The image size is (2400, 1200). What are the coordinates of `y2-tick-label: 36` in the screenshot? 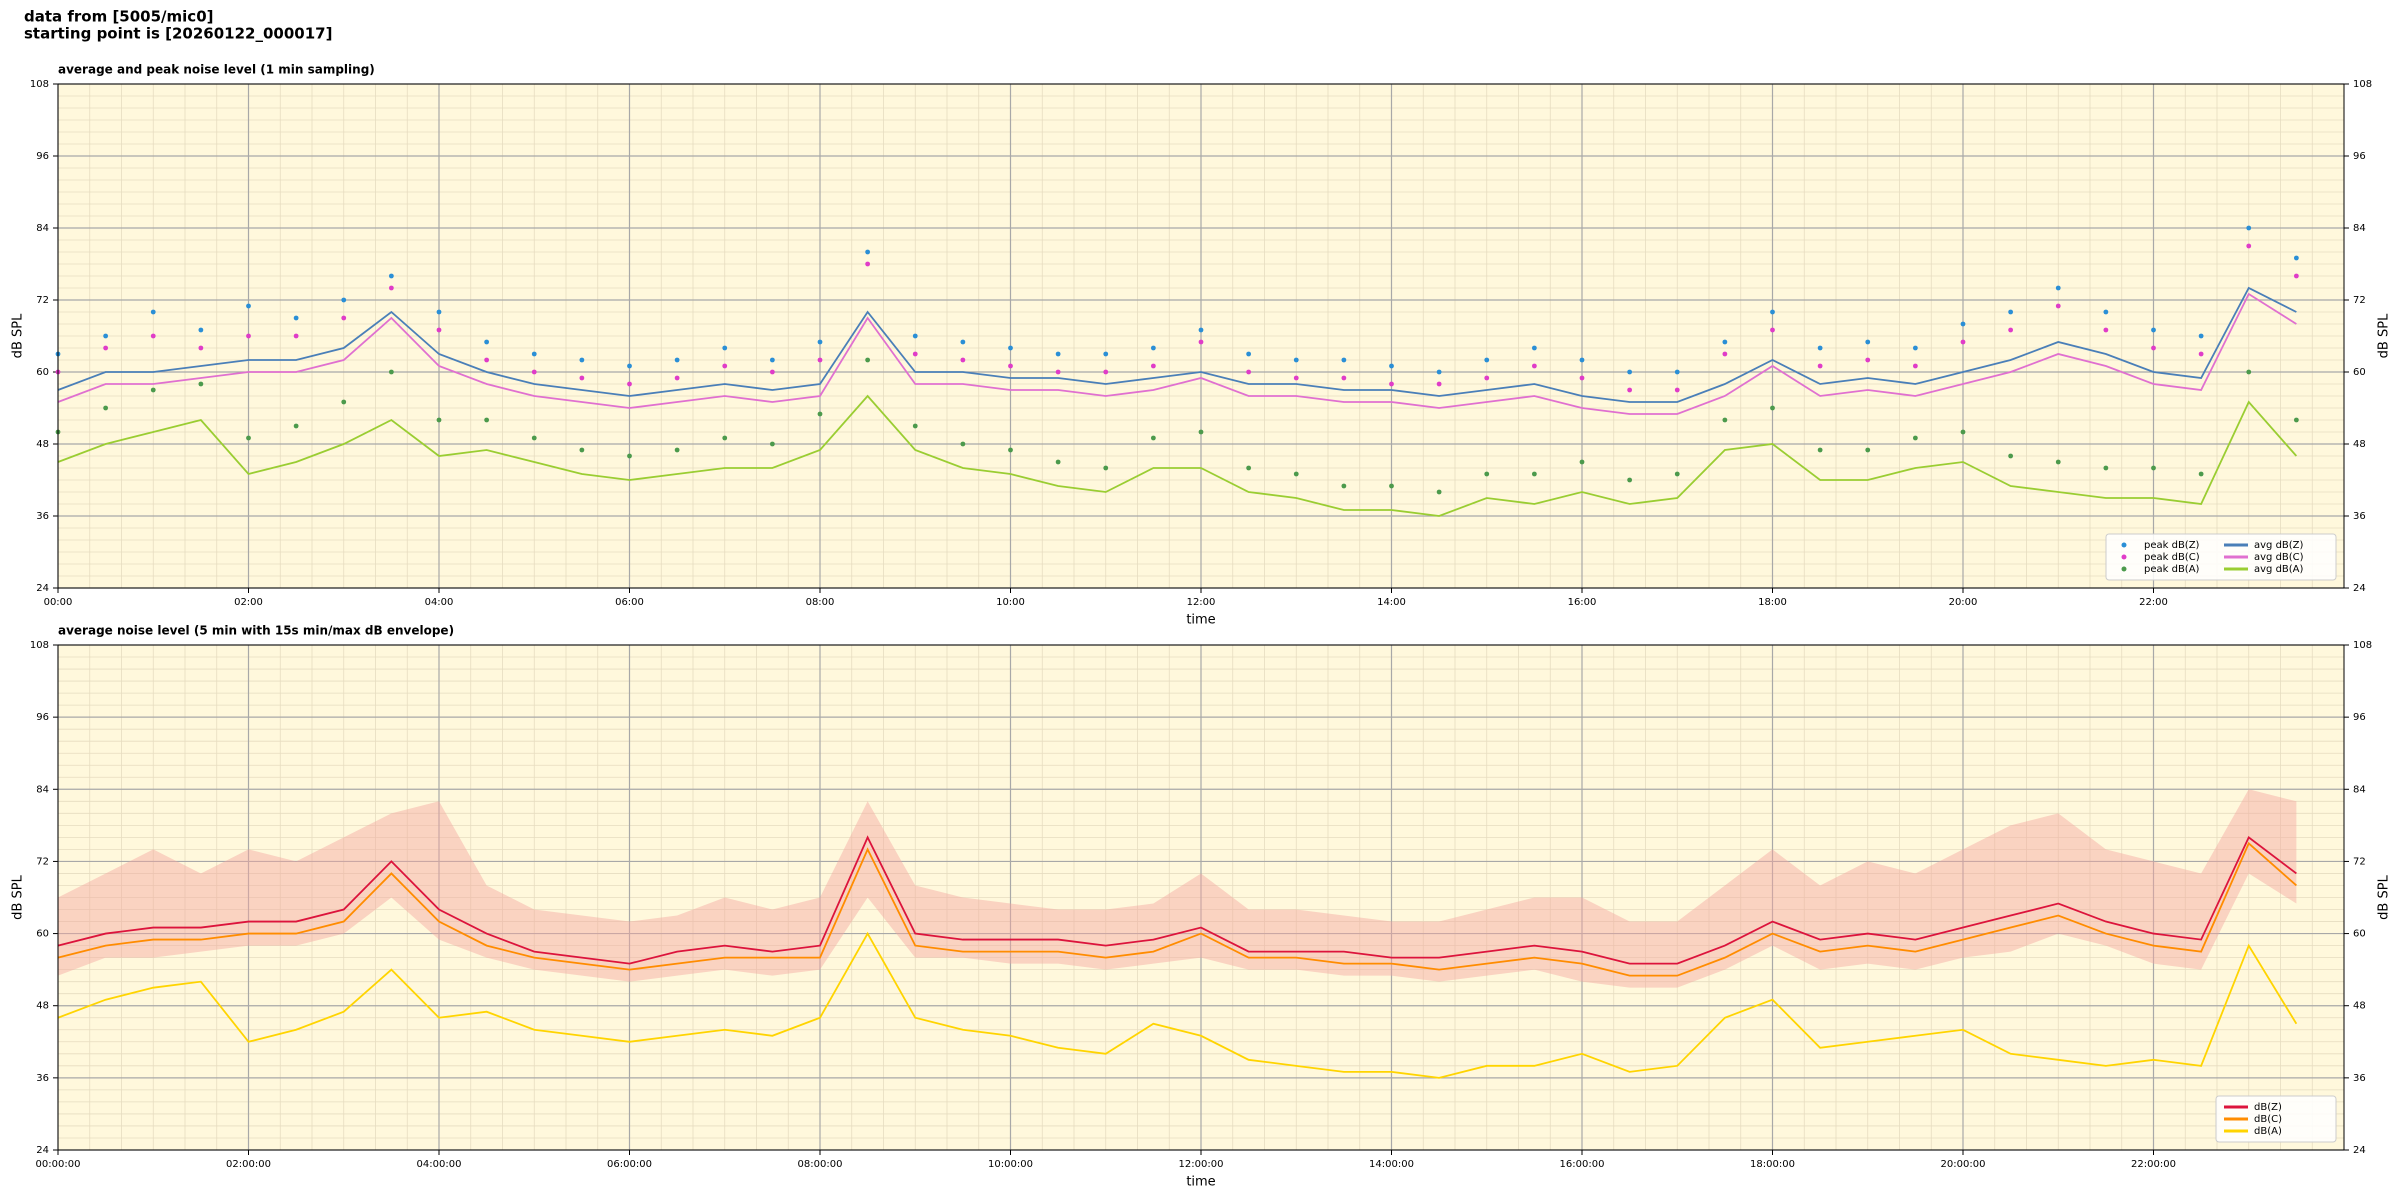 It's located at (2359, 516).